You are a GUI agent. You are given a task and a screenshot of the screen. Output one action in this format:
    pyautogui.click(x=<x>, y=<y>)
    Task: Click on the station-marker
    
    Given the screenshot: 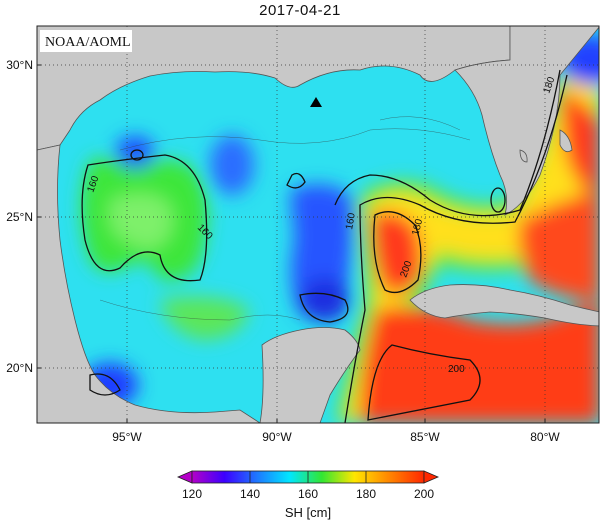 What is the action you would take?
    pyautogui.click(x=316, y=102)
    